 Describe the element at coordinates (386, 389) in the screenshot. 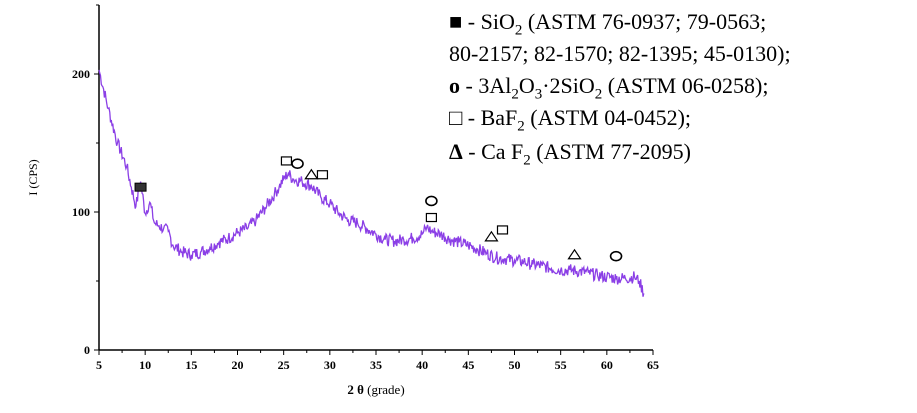

I see `x-axis-label-unit: (grade)` at that location.